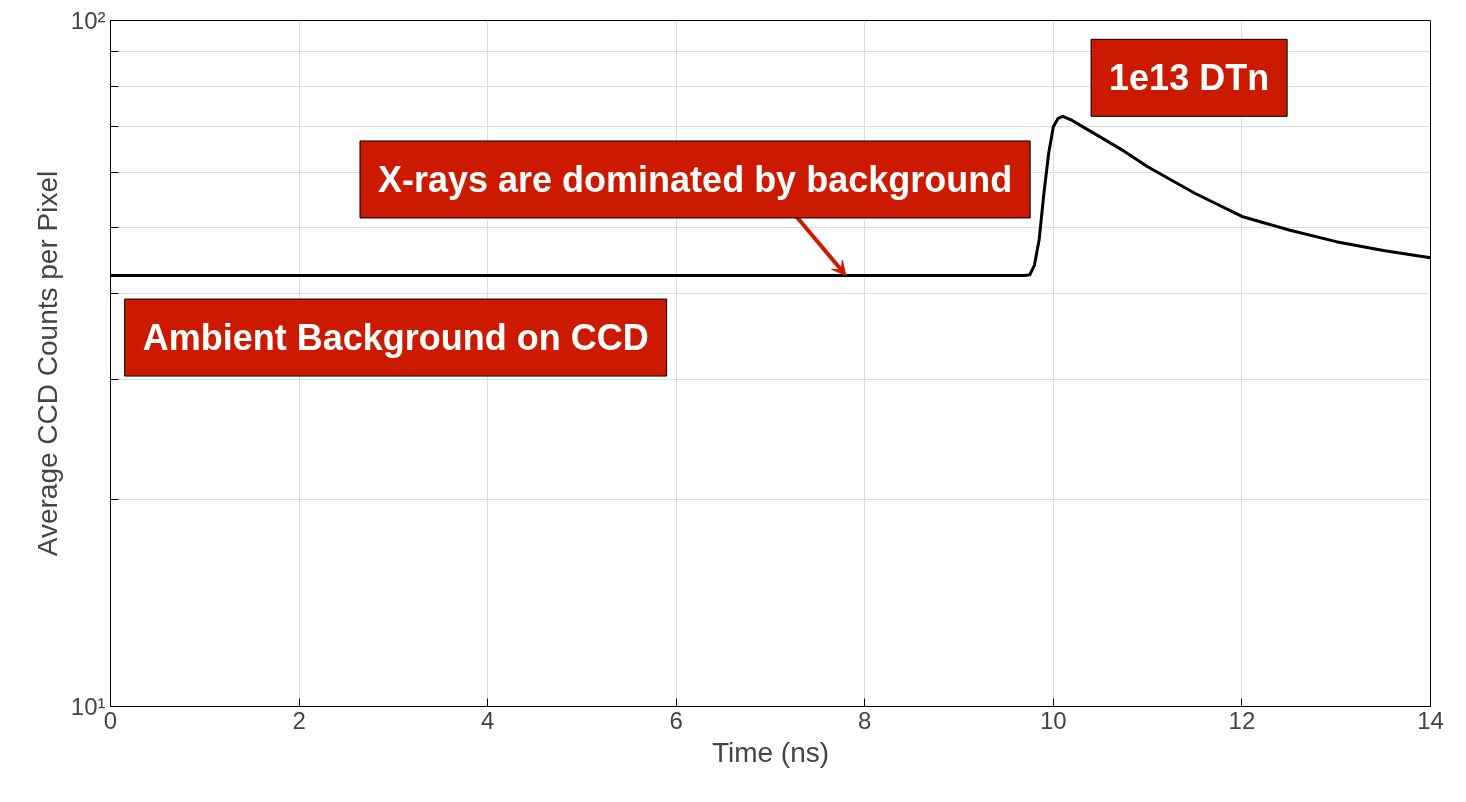  What do you see at coordinates (695, 179) in the screenshot?
I see `annotation: X-rays are dominated by background` at bounding box center [695, 179].